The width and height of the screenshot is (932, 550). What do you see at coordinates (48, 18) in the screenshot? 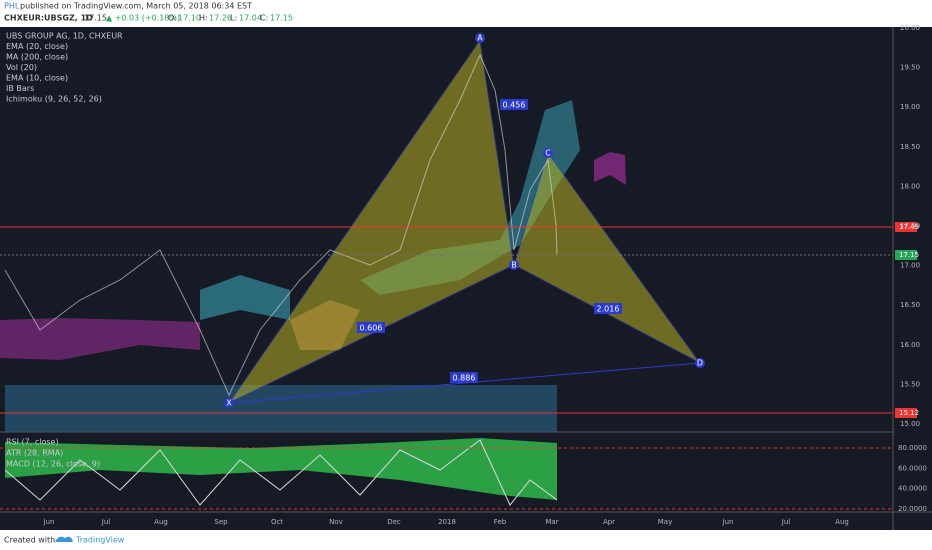
I see `symbol: CHXEUR:UBSGZ, 1D` at bounding box center [48, 18].